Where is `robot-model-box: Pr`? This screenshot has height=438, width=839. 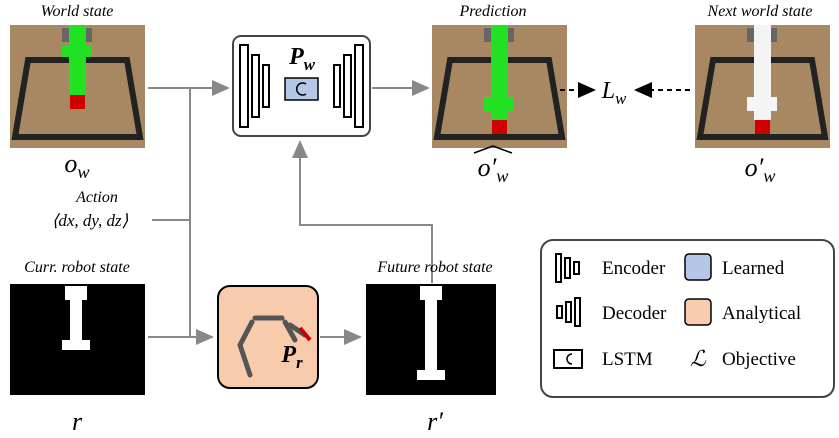
robot-model-box: Pr is located at coordinates (268, 337).